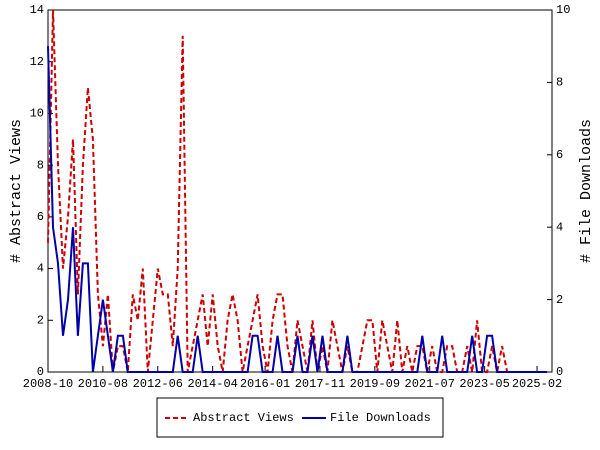 This screenshot has width=600, height=450. I want to click on x-tick-label: 2012-06, so click(158, 384).